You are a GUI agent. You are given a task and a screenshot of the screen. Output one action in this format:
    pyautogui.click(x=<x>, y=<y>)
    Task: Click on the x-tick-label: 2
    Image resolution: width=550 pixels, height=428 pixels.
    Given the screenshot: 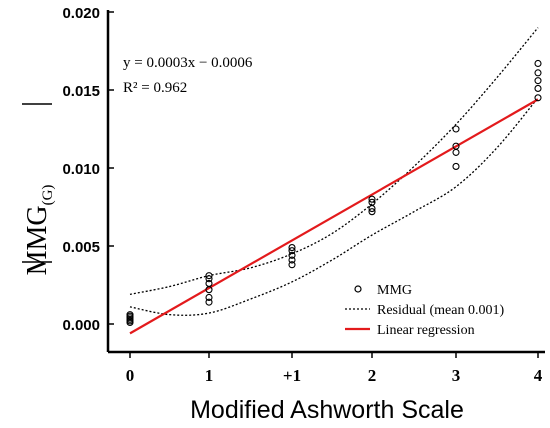 What is the action you would take?
    pyautogui.click(x=372, y=375)
    